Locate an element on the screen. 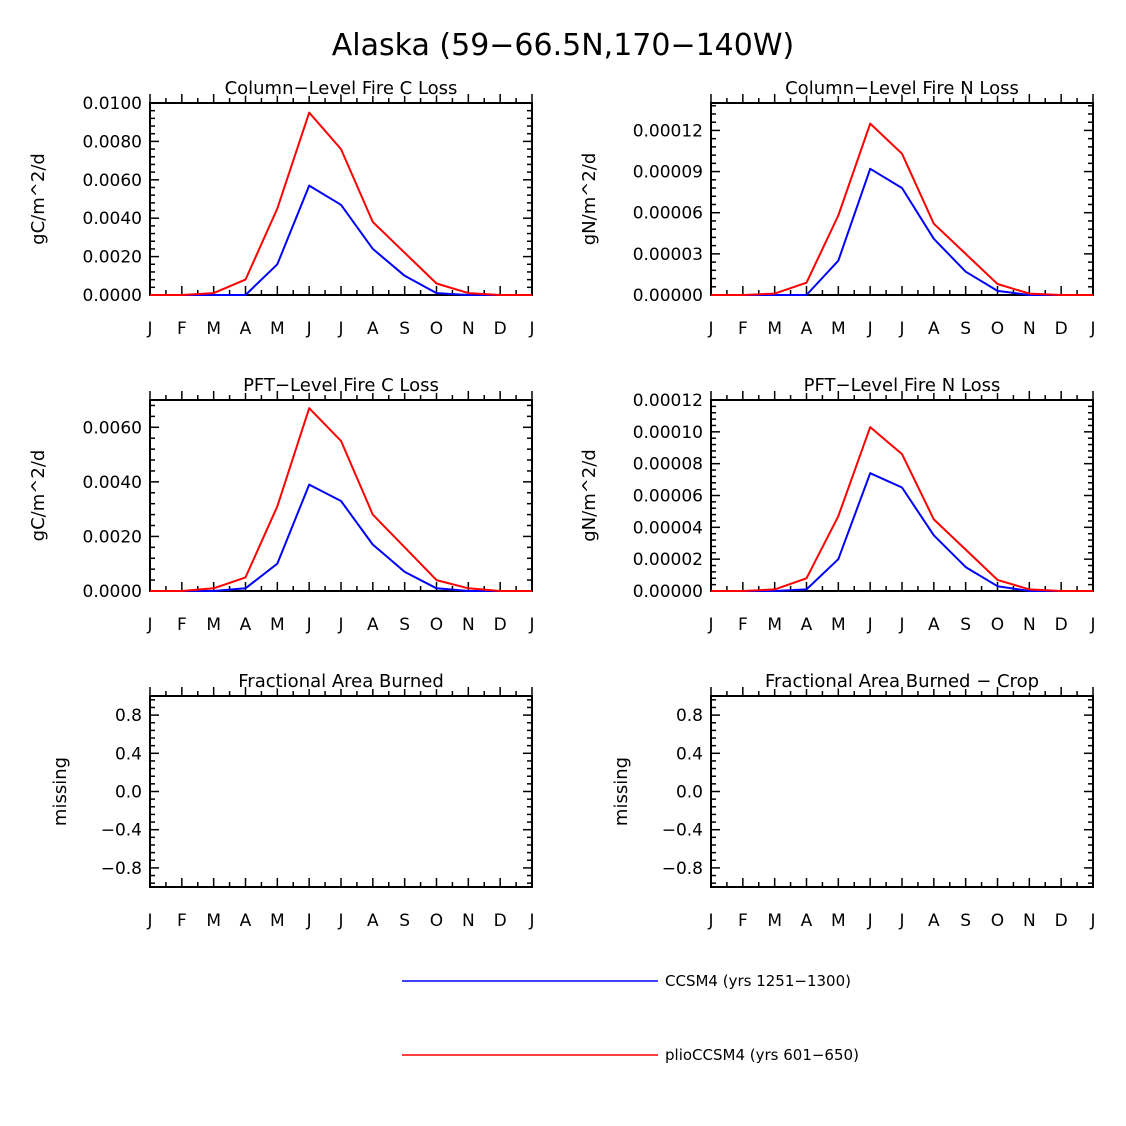 This screenshot has width=1126, height=1126. y-tick-label: 0.0100 is located at coordinates (112, 104).